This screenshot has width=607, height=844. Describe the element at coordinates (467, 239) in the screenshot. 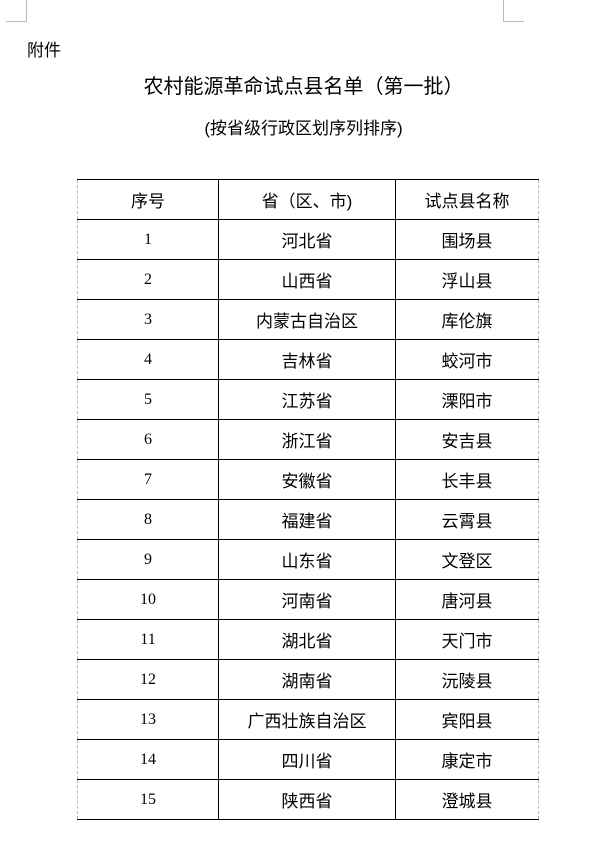

I see `row-county: 围场县` at that location.